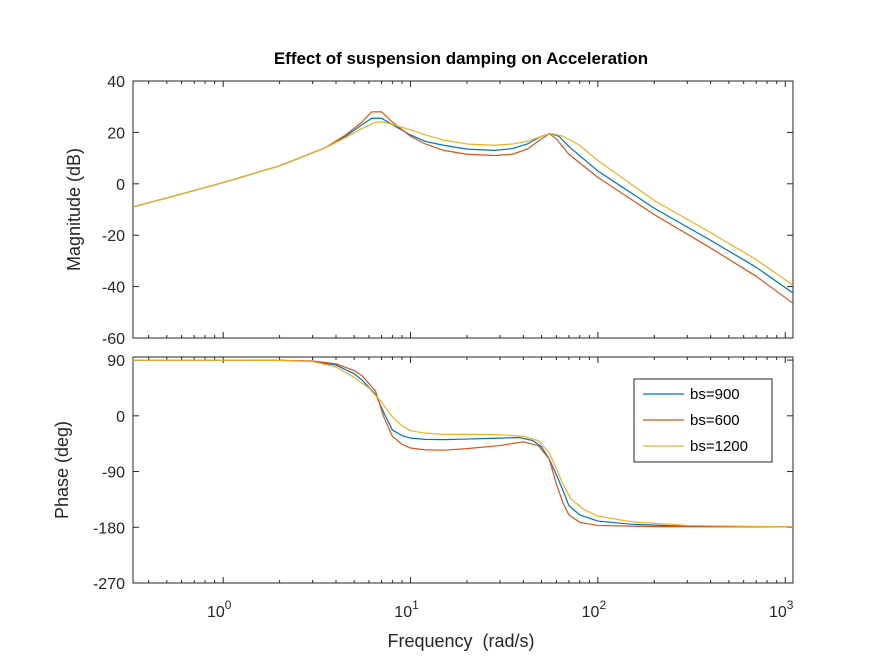  I want to click on magnitude-y-tick-label: -20, so click(113, 236).